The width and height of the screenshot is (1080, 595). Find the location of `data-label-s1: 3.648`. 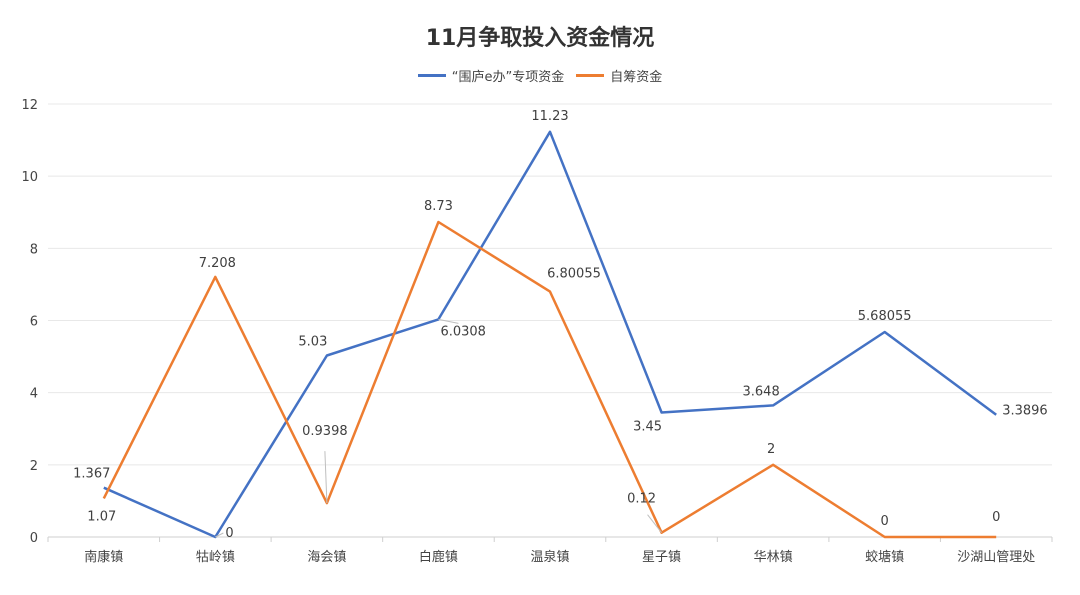

data-label-s1: 3.648 is located at coordinates (761, 391).